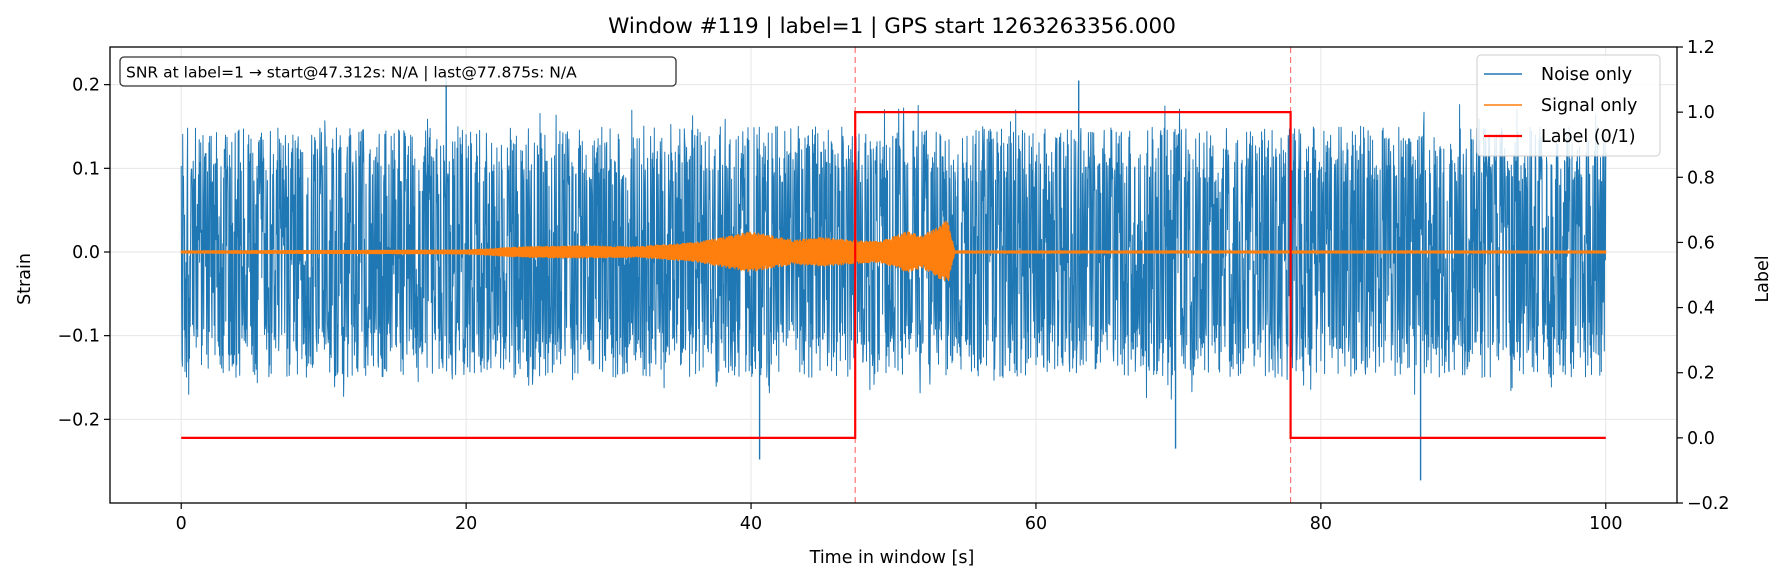 This screenshot has height=585, width=1783. What do you see at coordinates (1036, 524) in the screenshot?
I see `x-tick-label: 60` at bounding box center [1036, 524].